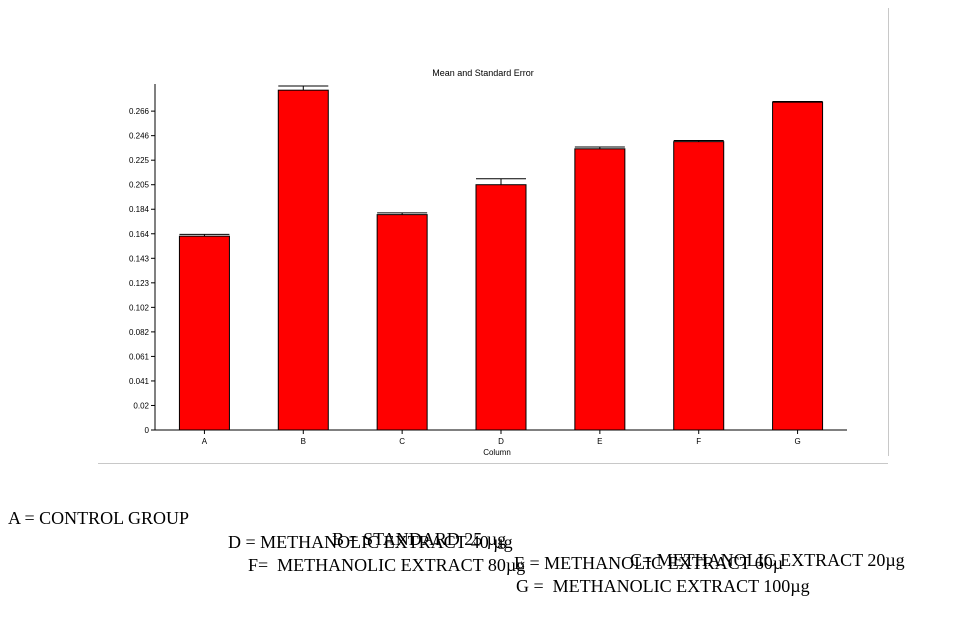 Image resolution: width=971 pixels, height=618 pixels. Describe the element at coordinates (139, 332) in the screenshot. I see `y-tick-label: 0.082` at that location.